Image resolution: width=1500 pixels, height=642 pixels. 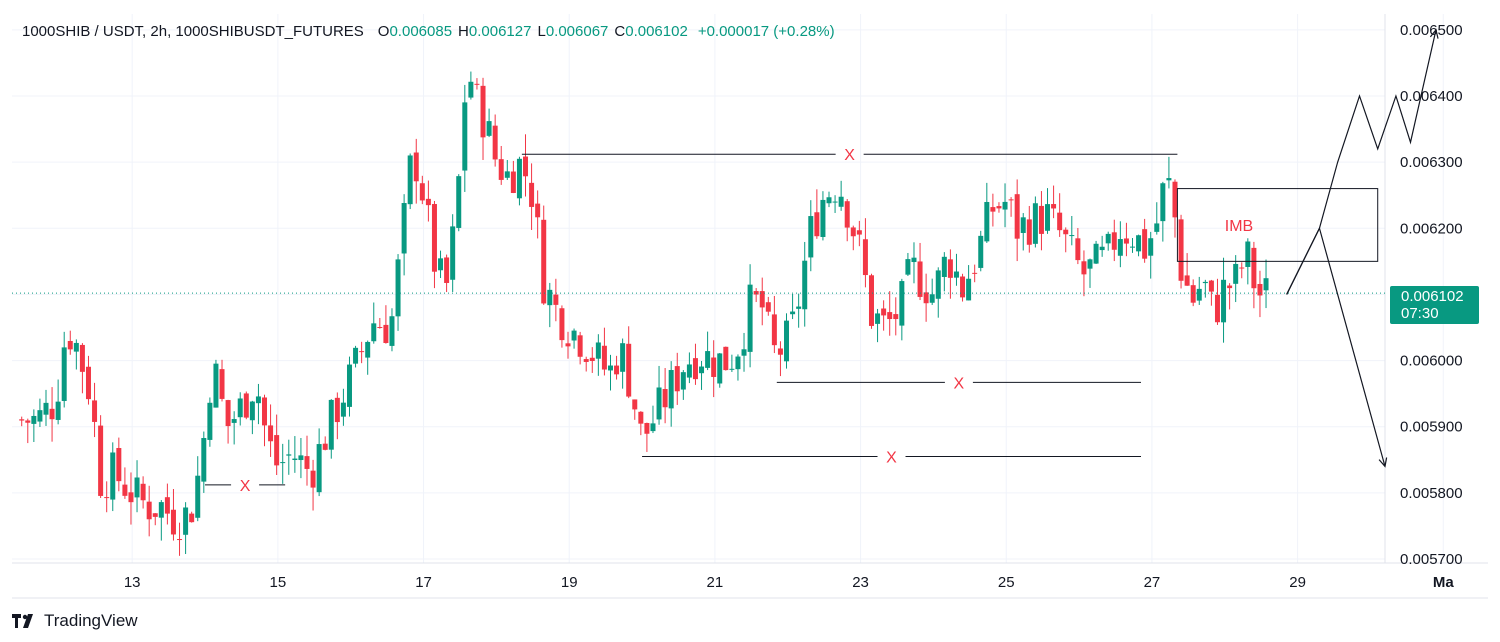 I want to click on y-tick-label: 0.005700, so click(x=1431, y=559).